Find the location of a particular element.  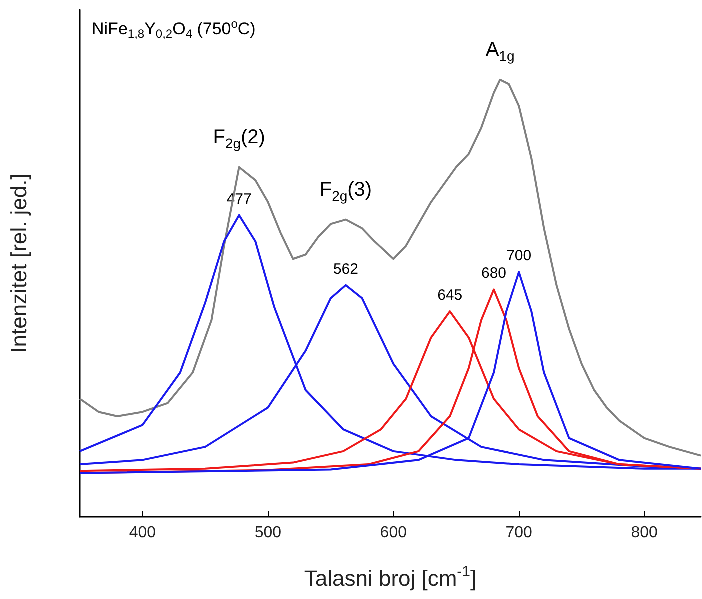

annotation: 645 is located at coordinates (450, 295).